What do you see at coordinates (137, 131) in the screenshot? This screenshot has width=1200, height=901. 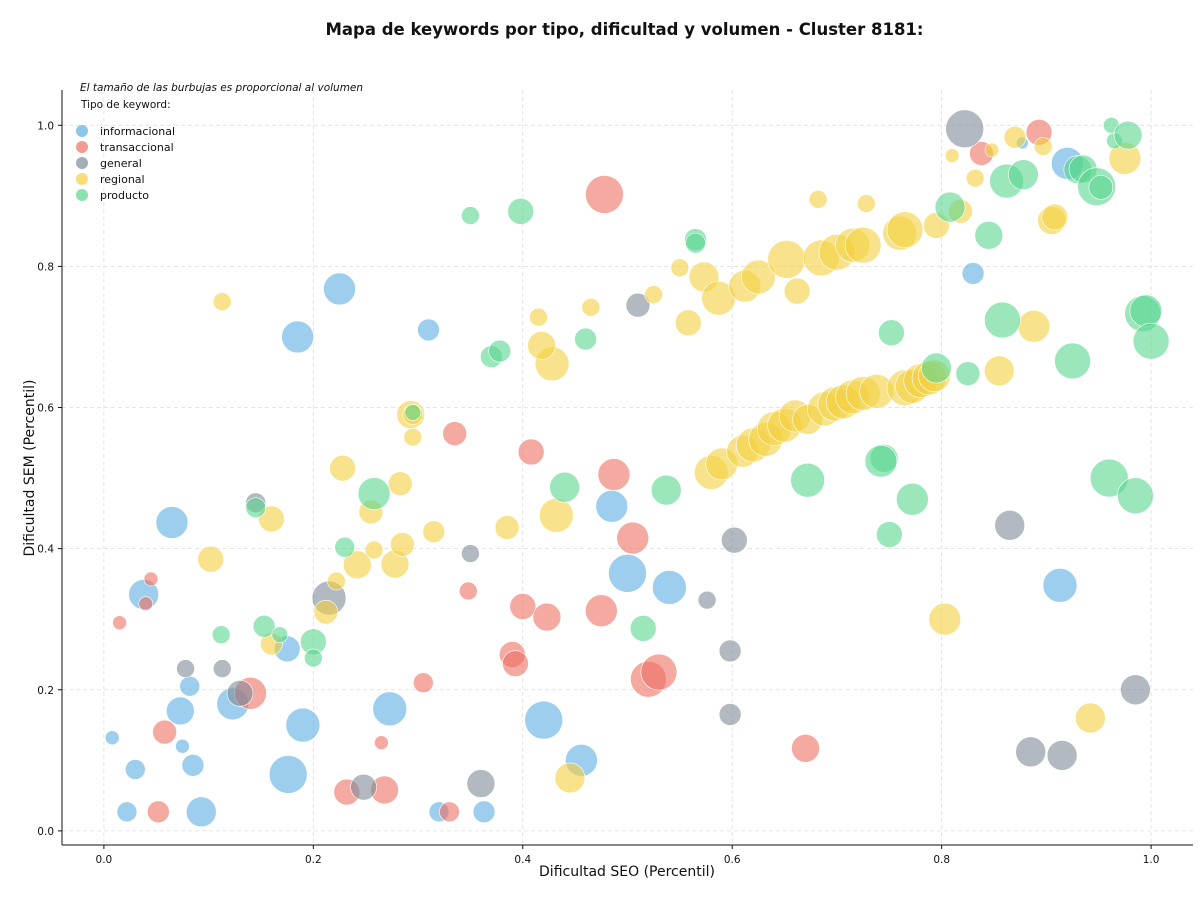 I see `legend-label-informacional: informacional` at bounding box center [137, 131].